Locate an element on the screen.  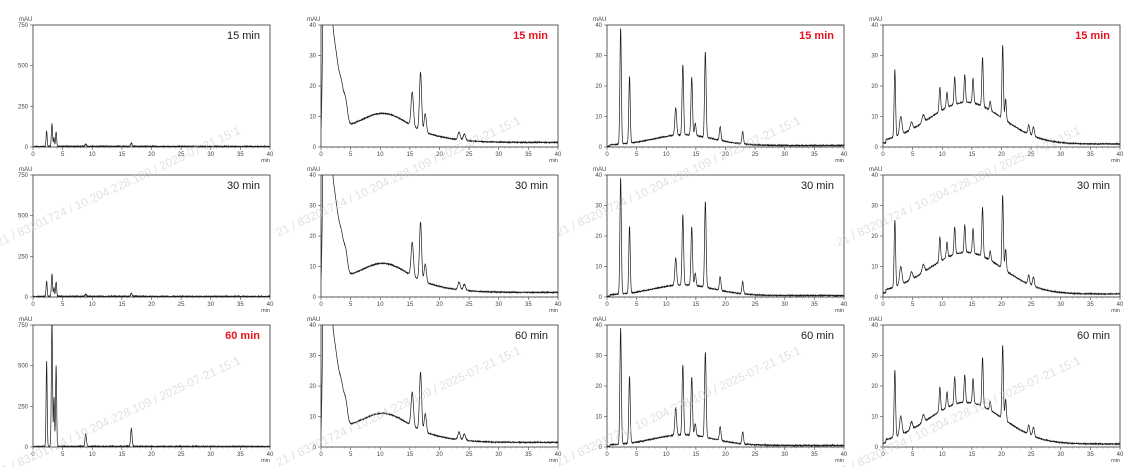
chromatogram-panel: mAU 0 10 20 30 40 0 5 10 15 20 25 30 35 40 min 30 min is located at coordinates (425, 237).